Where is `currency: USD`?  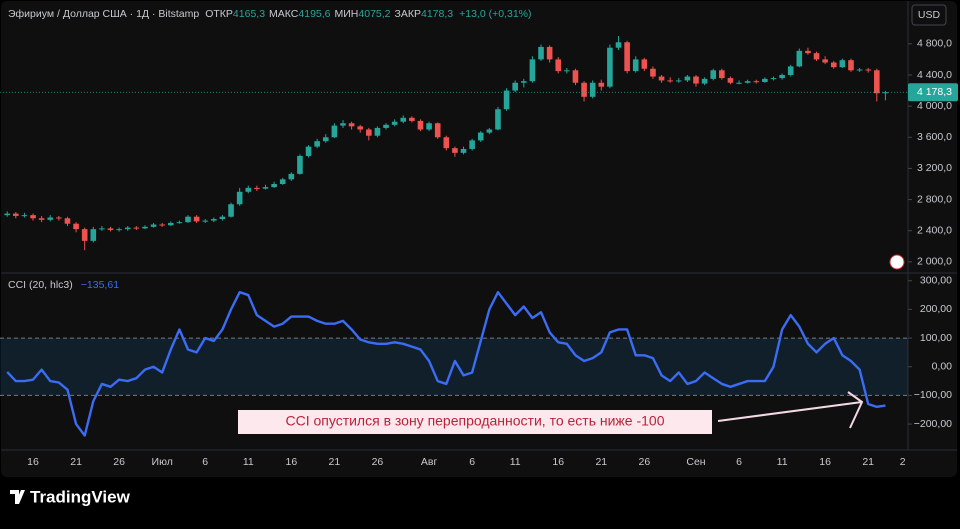
currency: USD is located at coordinates (929, 15).